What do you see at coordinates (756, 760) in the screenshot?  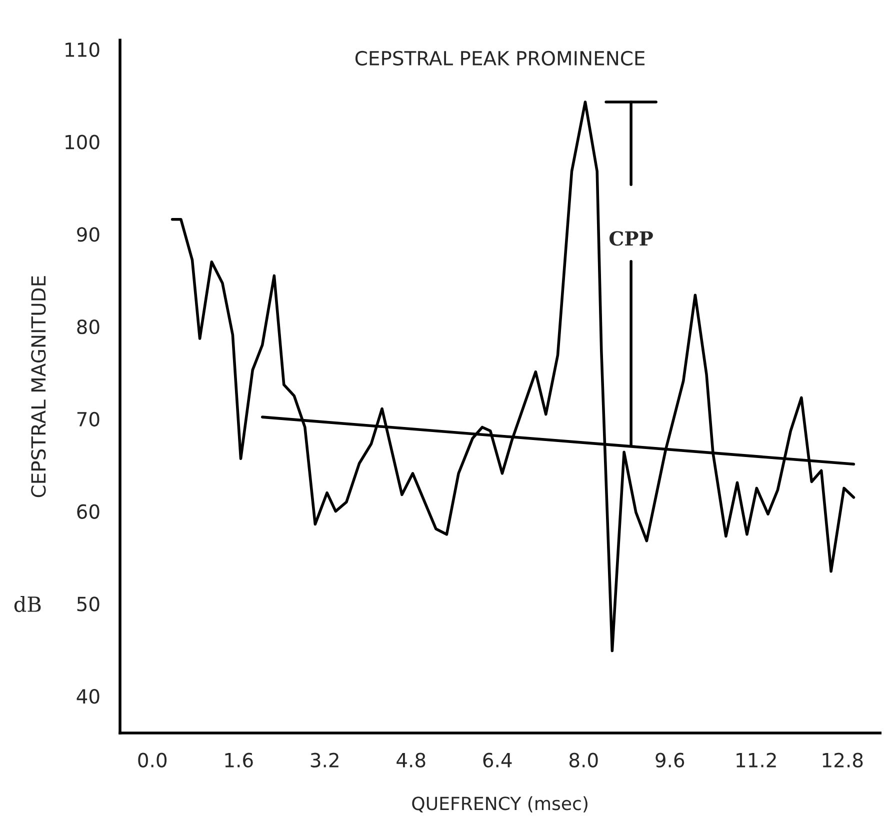 I see `x-tick-label: 11.2` at bounding box center [756, 760].